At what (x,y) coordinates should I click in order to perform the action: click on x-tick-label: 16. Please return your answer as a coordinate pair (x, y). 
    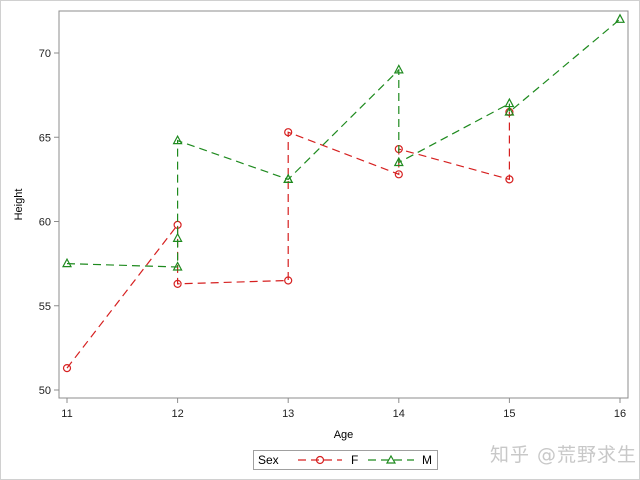
    Looking at the image, I should click on (620, 414).